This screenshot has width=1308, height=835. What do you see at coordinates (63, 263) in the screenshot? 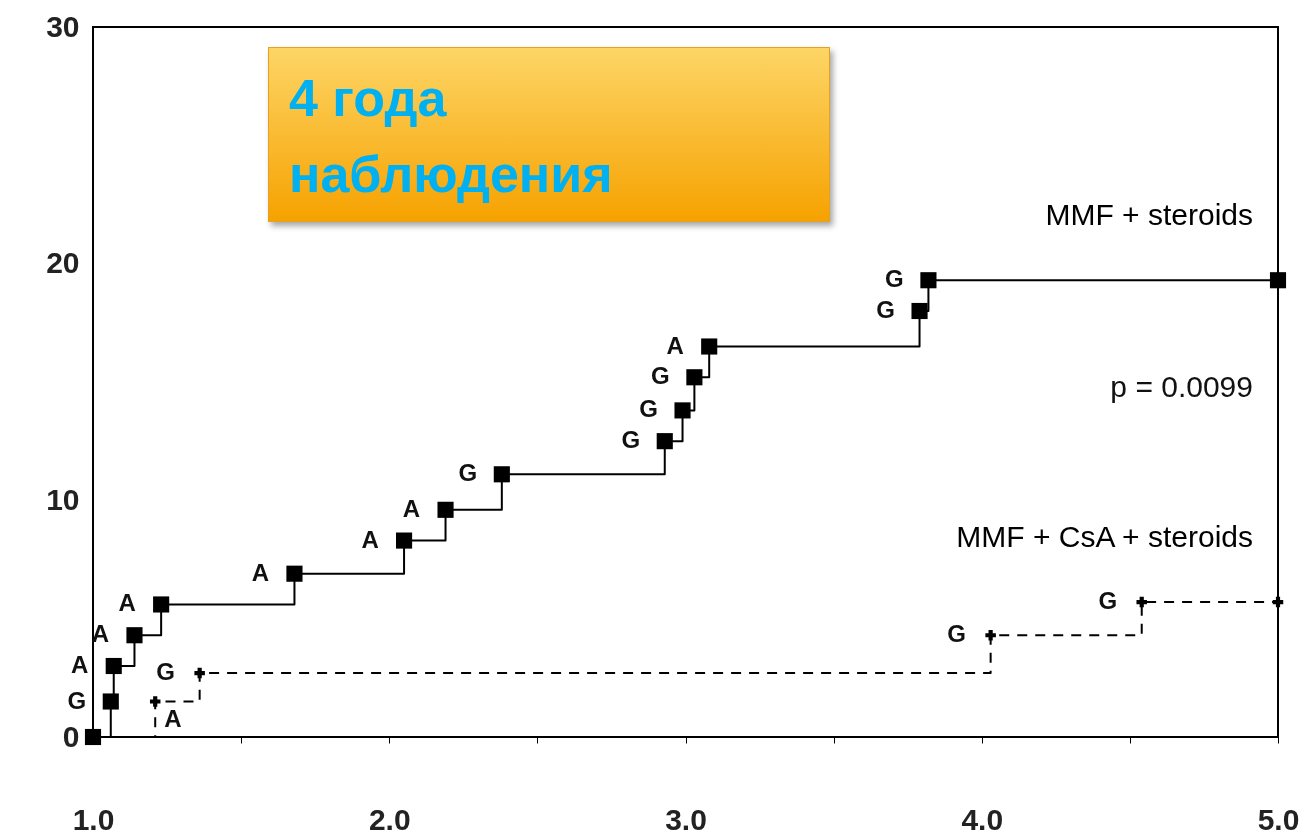
I see `y-tick-label: 20` at bounding box center [63, 263].